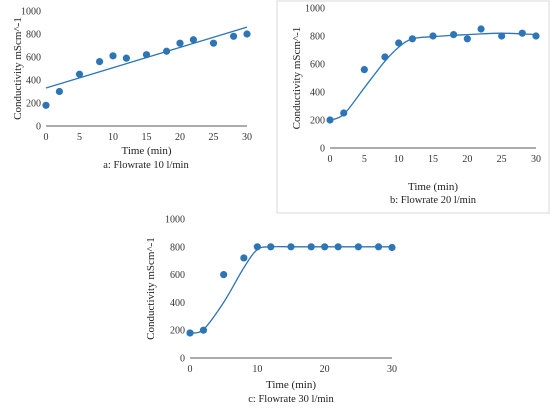 This screenshot has width=550, height=416. Describe the element at coordinates (433, 200) in the screenshot. I see `chart-caption: b: Flowrate 20 l/min` at that location.